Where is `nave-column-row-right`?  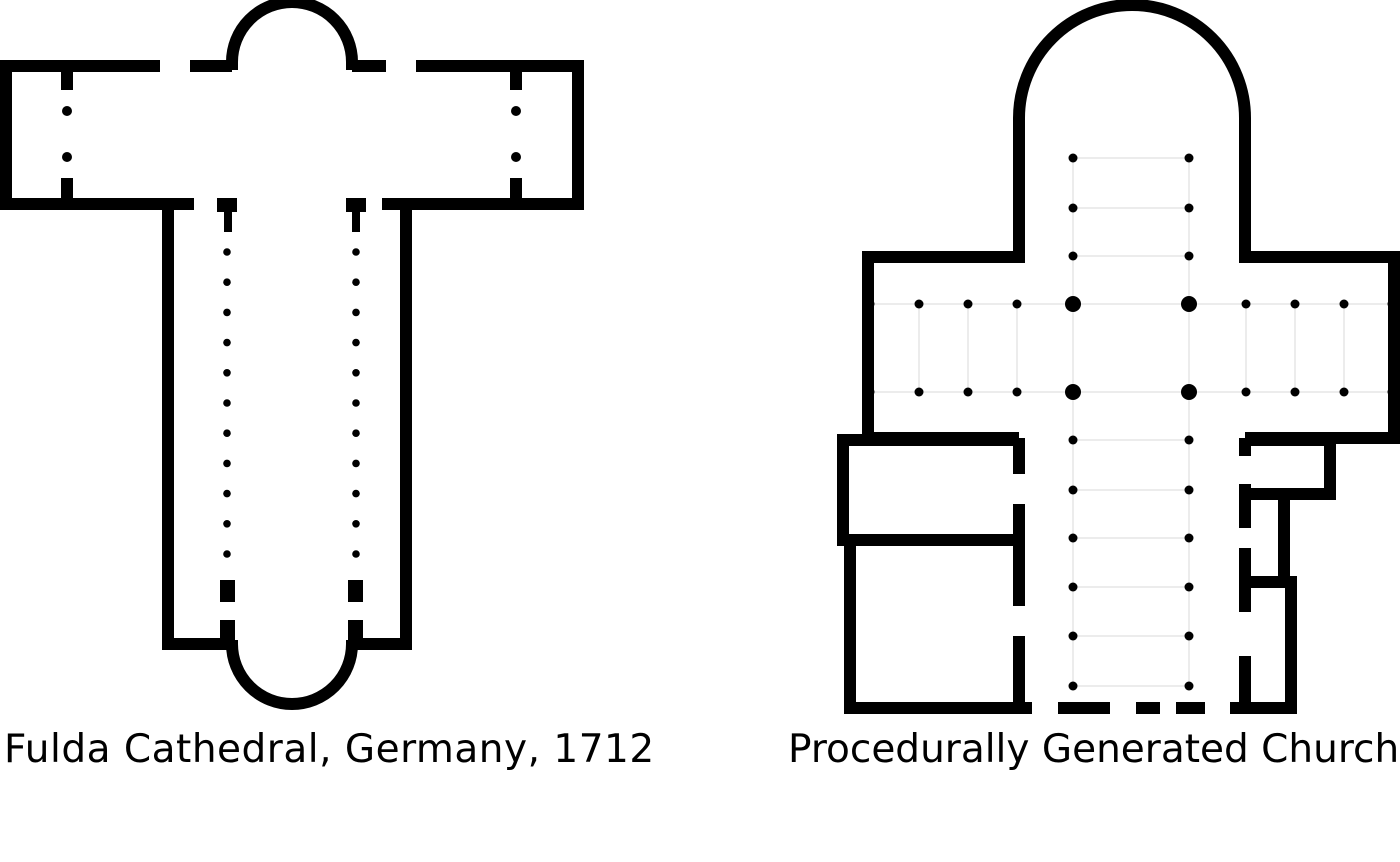 nave-column-row-right is located at coordinates (356, 418).